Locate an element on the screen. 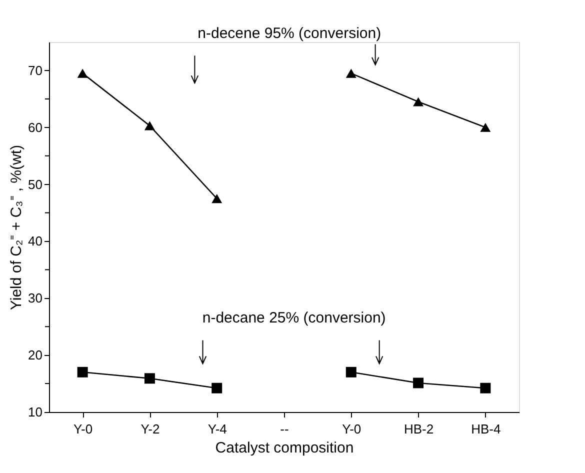 The height and width of the screenshot is (473, 585). x-tick-label: Y-4 is located at coordinates (217, 429).